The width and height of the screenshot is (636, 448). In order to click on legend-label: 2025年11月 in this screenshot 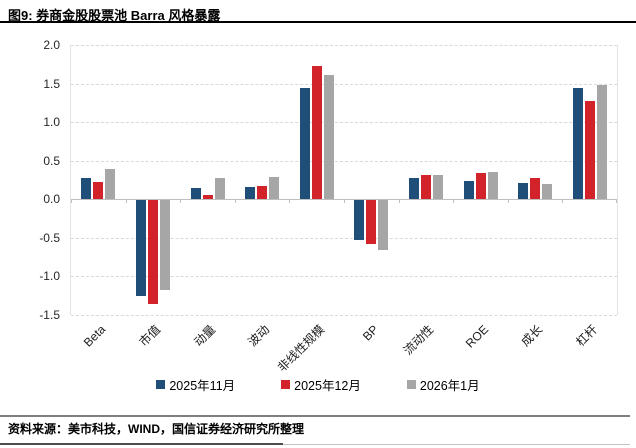, I will do `click(202, 386)`.